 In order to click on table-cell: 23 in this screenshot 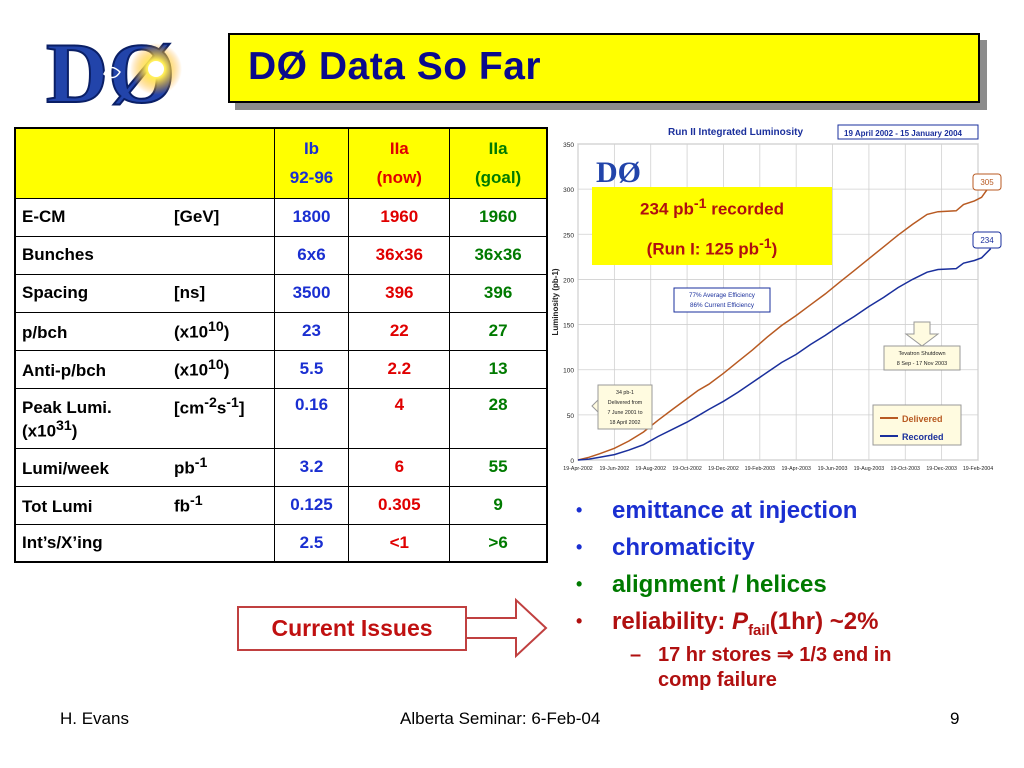, I will do `click(311, 331)`.